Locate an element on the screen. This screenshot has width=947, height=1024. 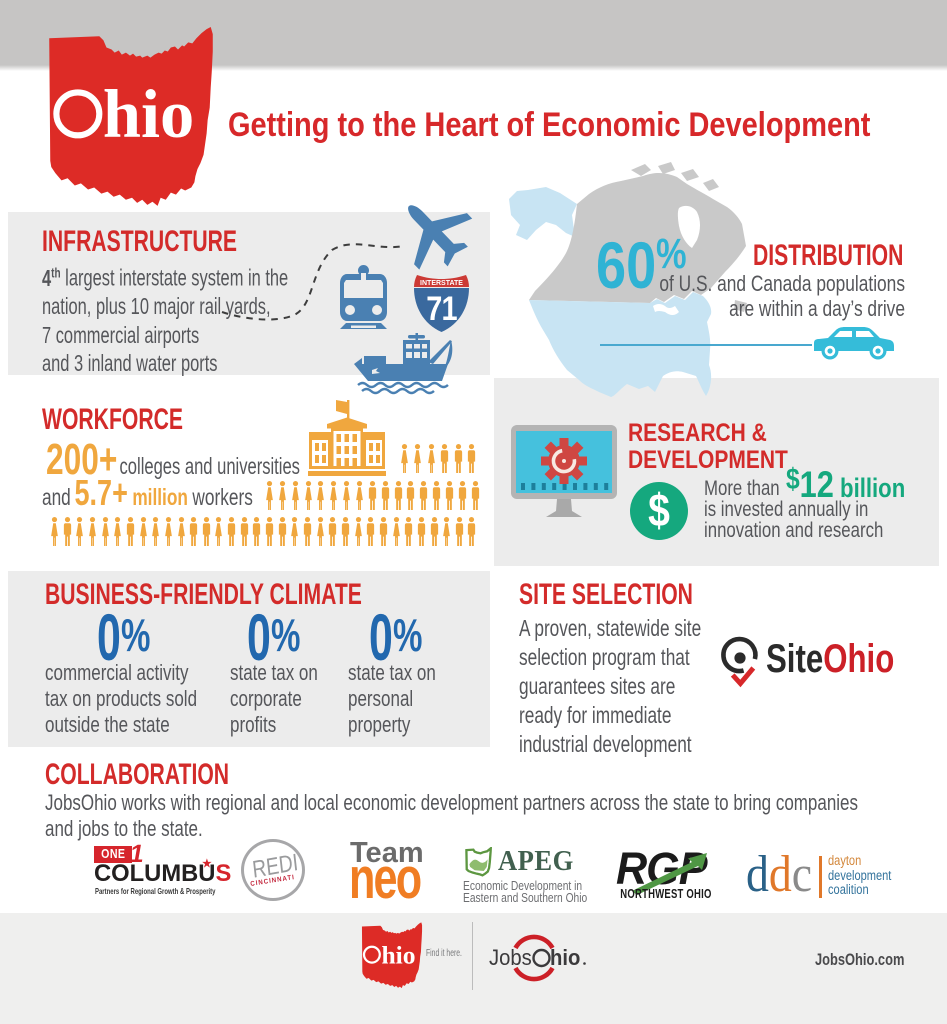
svg-text: NORTHWEST OHIO is located at coordinates (665, 894).